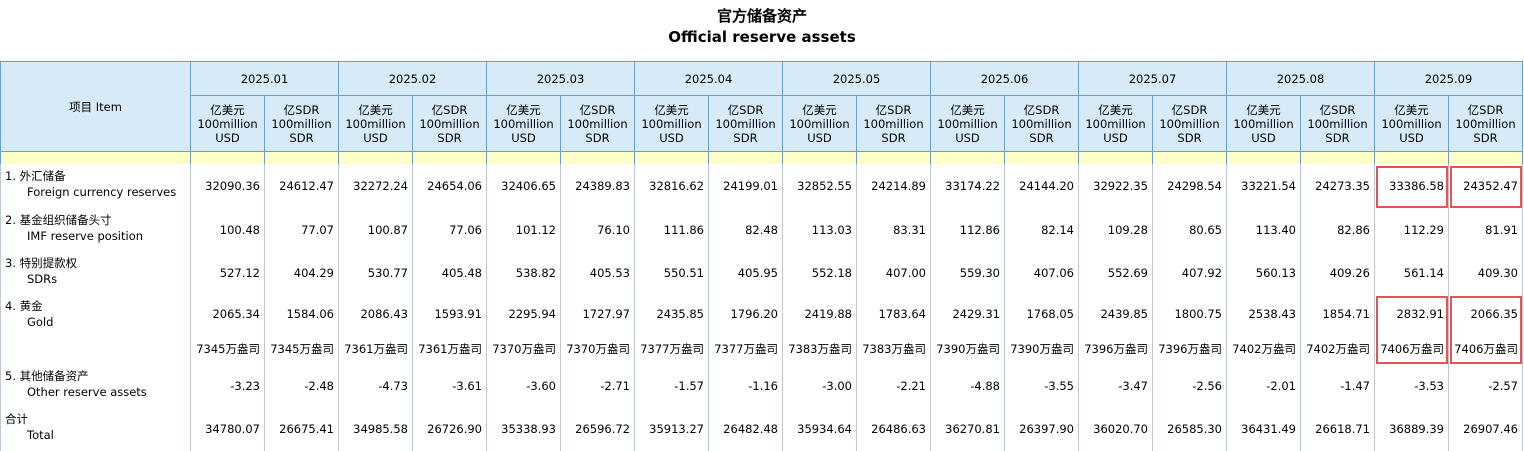 The height and width of the screenshot is (451, 1524). What do you see at coordinates (894, 314) in the screenshot?
I see `value-cell: 1783.64` at bounding box center [894, 314].